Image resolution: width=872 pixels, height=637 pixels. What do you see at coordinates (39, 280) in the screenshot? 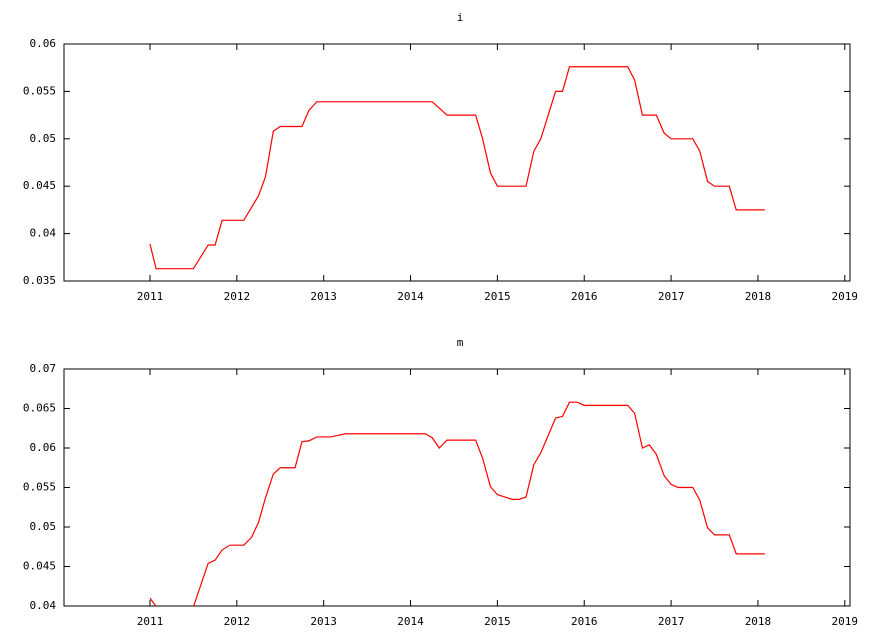
I see `y-tick-label: 0.035` at bounding box center [39, 280].